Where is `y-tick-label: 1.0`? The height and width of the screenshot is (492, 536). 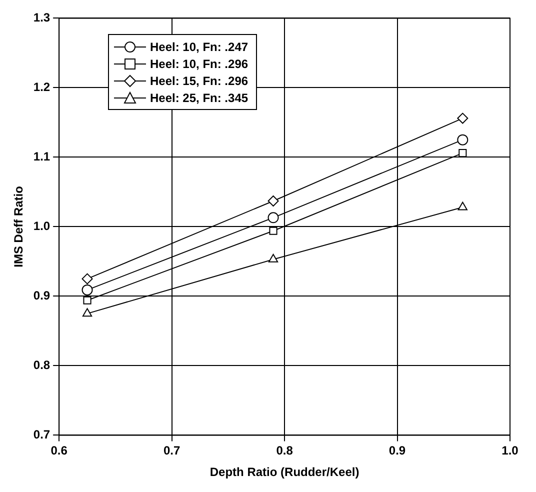 y-tick-label: 1.0 is located at coordinates (41, 226).